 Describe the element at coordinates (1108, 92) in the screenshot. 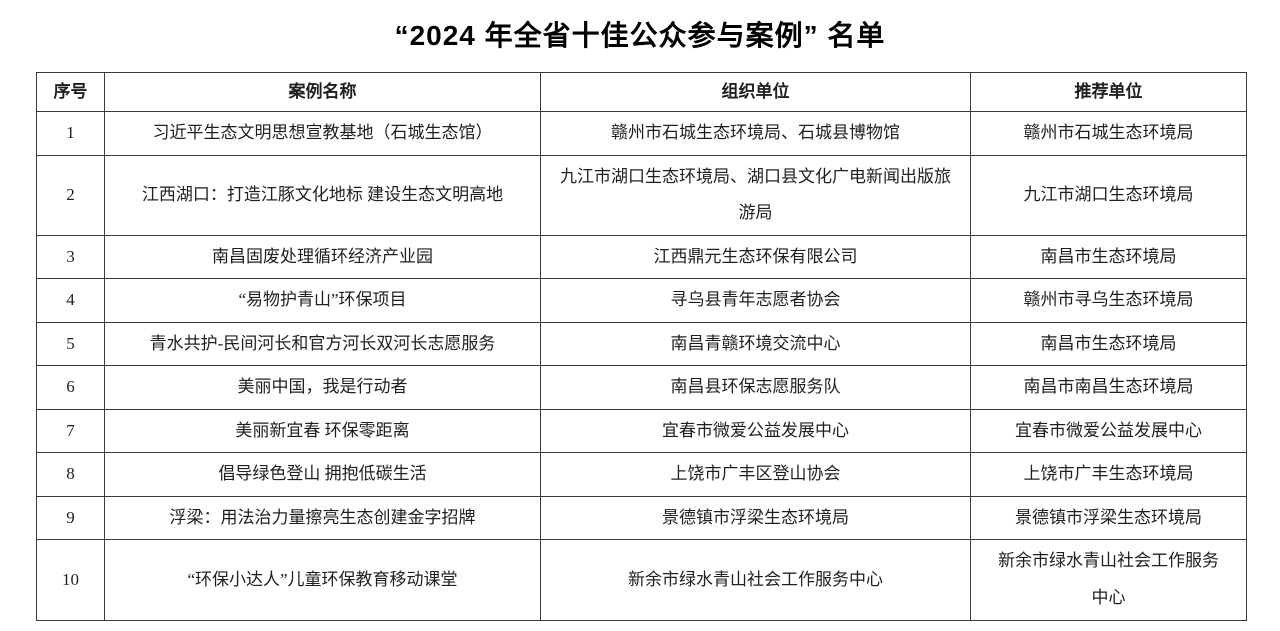

I see `header-recommending-unit: 推荐单位` at that location.